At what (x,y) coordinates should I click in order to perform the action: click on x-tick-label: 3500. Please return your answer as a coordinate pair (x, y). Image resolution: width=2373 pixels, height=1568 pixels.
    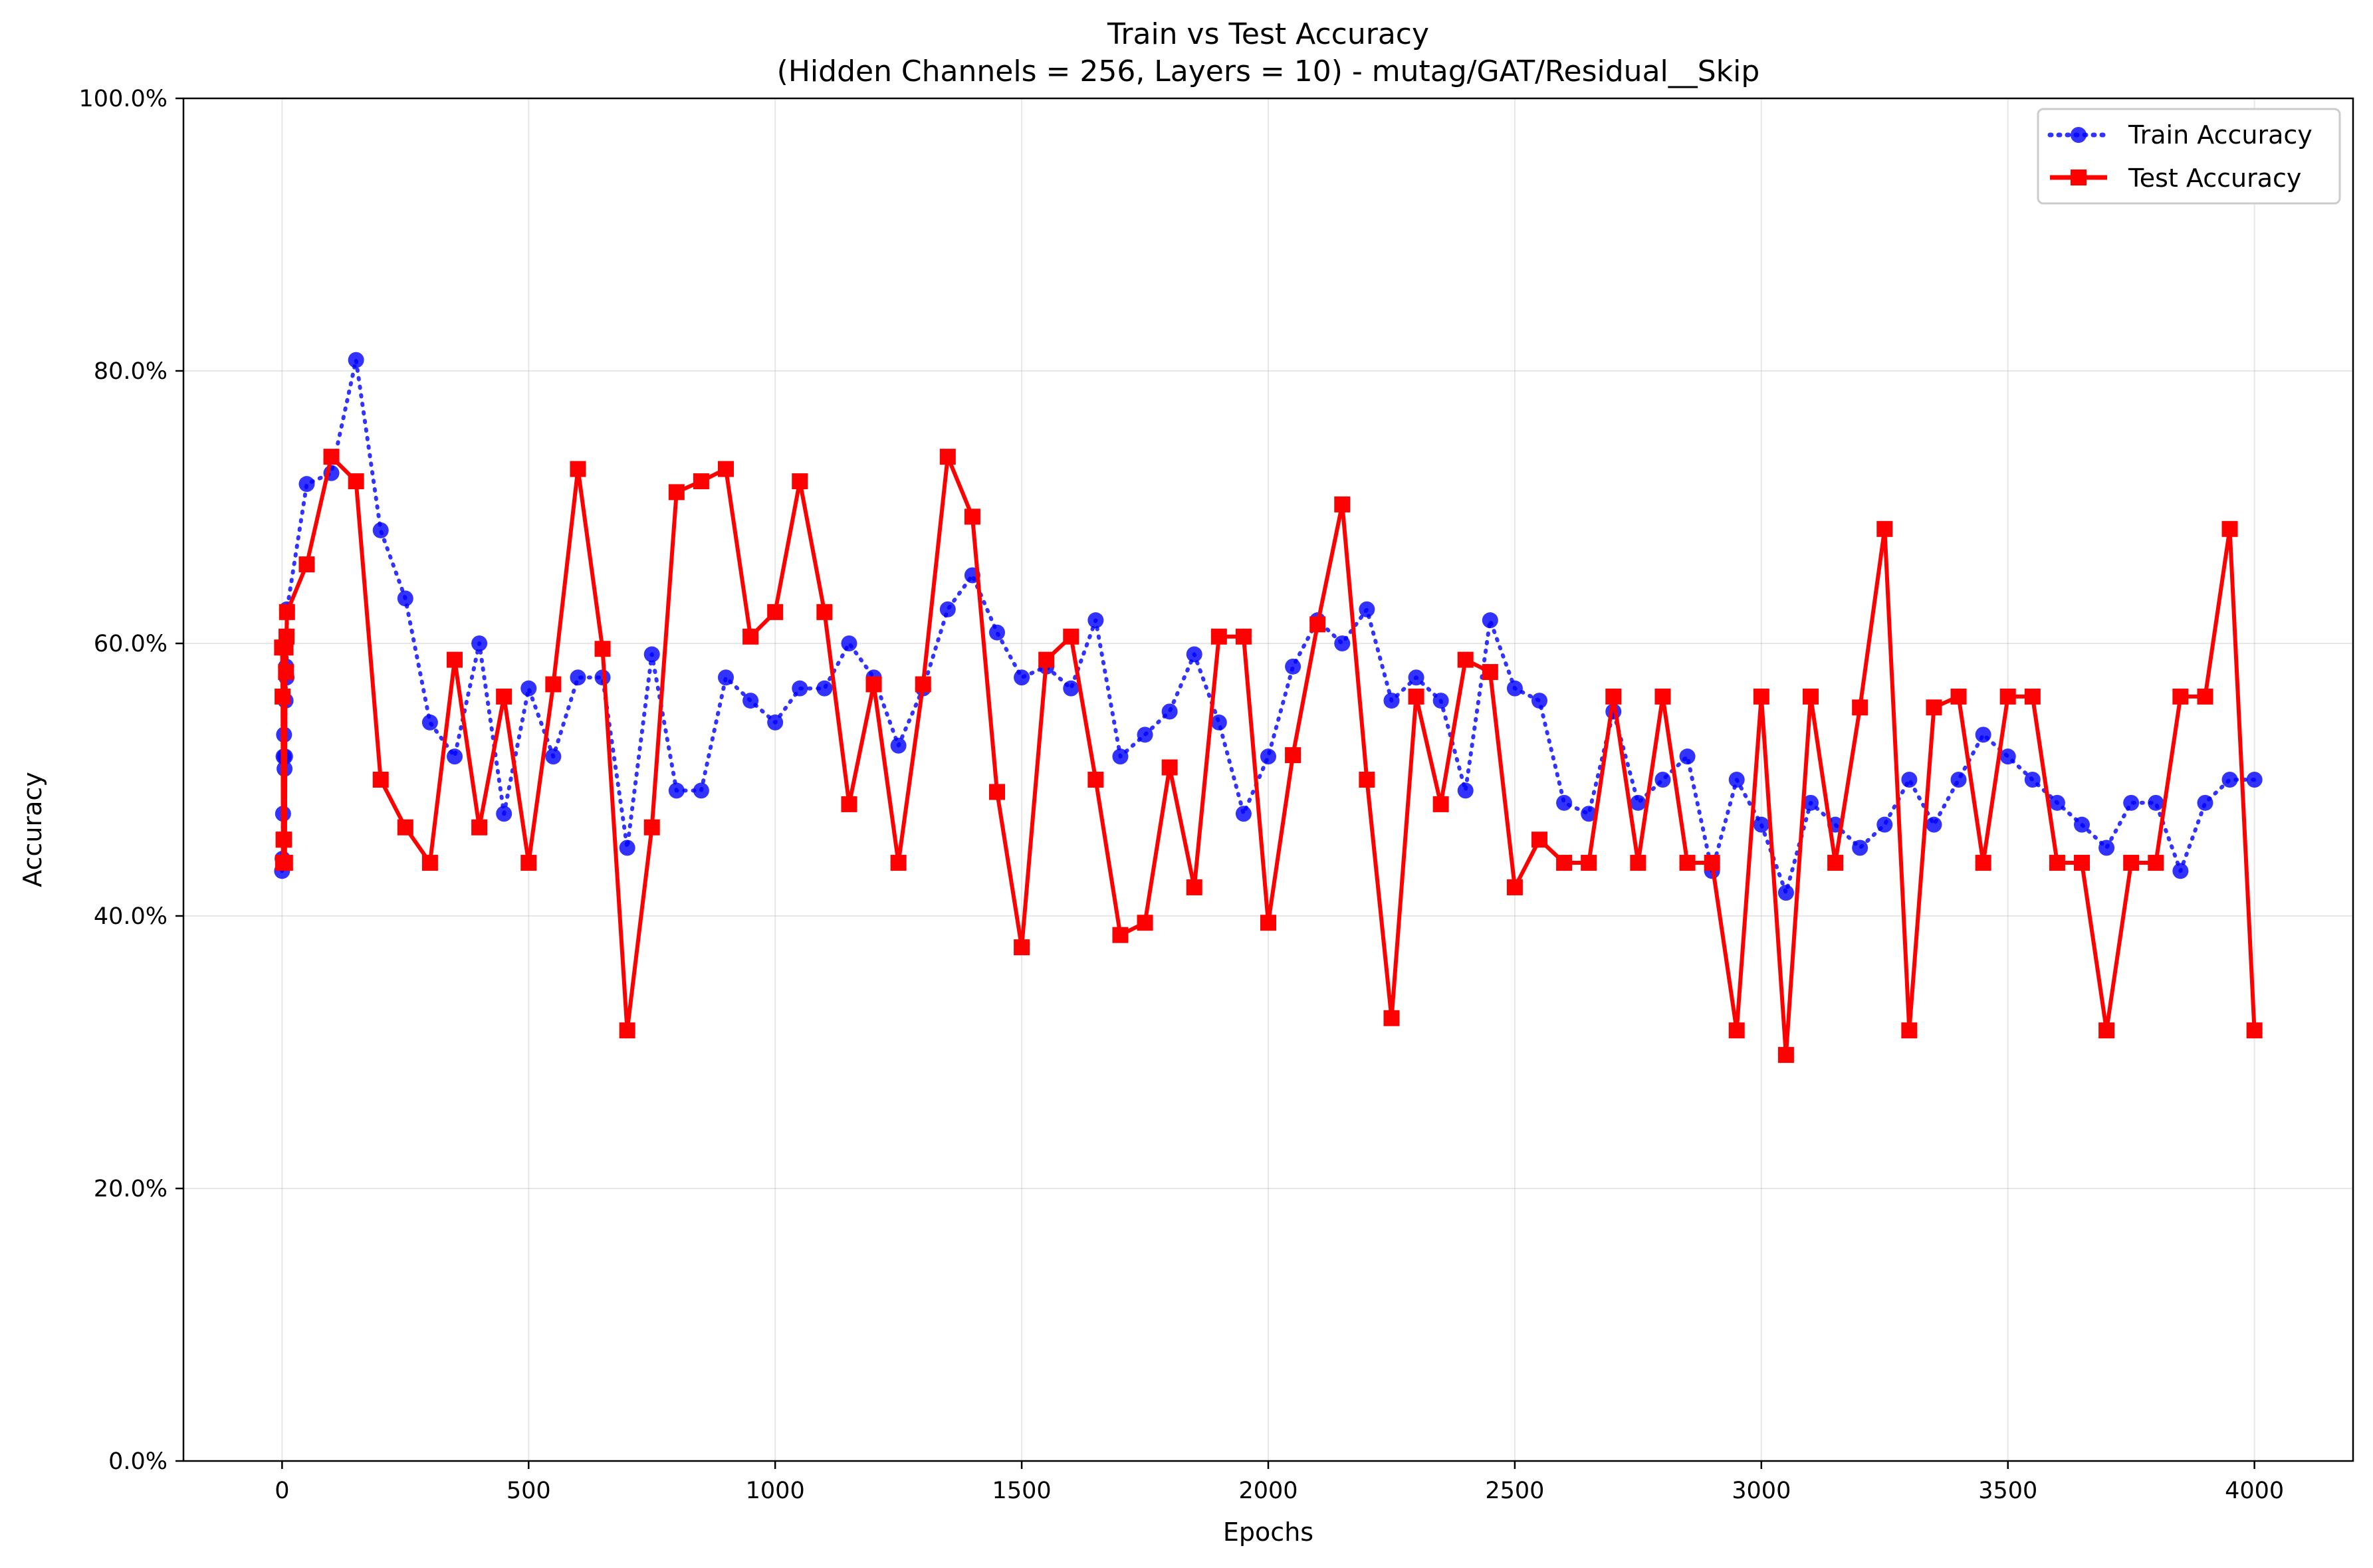
    Looking at the image, I should click on (2007, 1491).